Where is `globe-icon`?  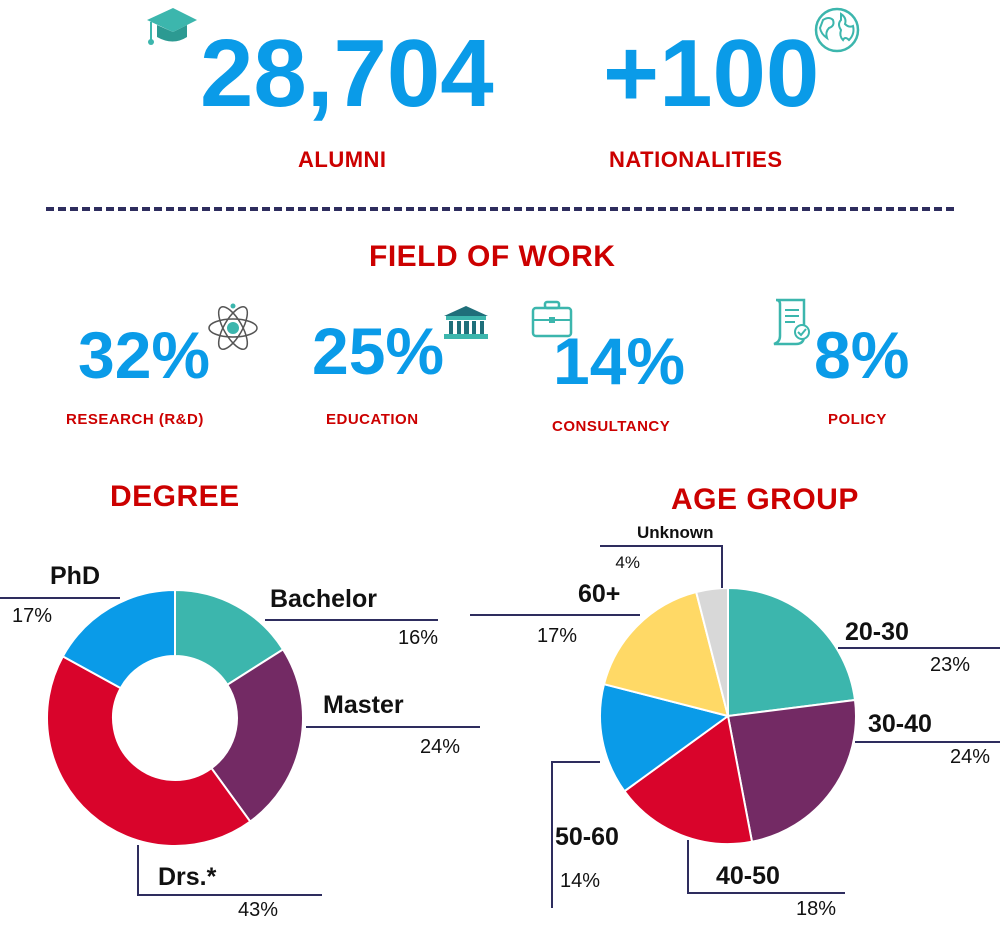
globe-icon is located at coordinates (837, 30).